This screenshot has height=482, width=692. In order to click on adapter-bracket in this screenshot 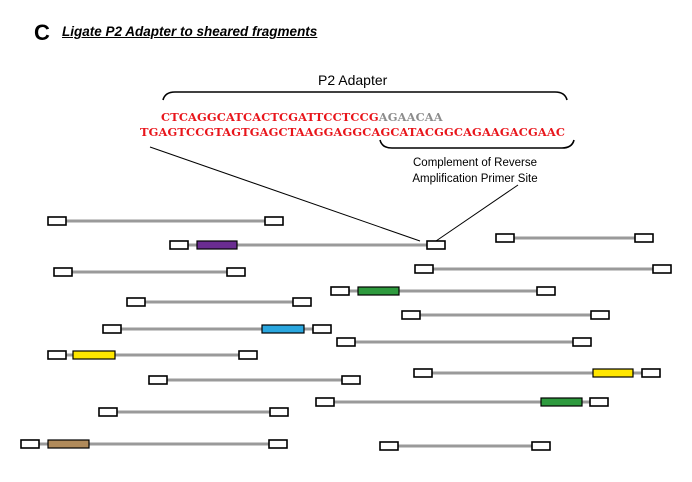, I will do `click(365, 96)`.